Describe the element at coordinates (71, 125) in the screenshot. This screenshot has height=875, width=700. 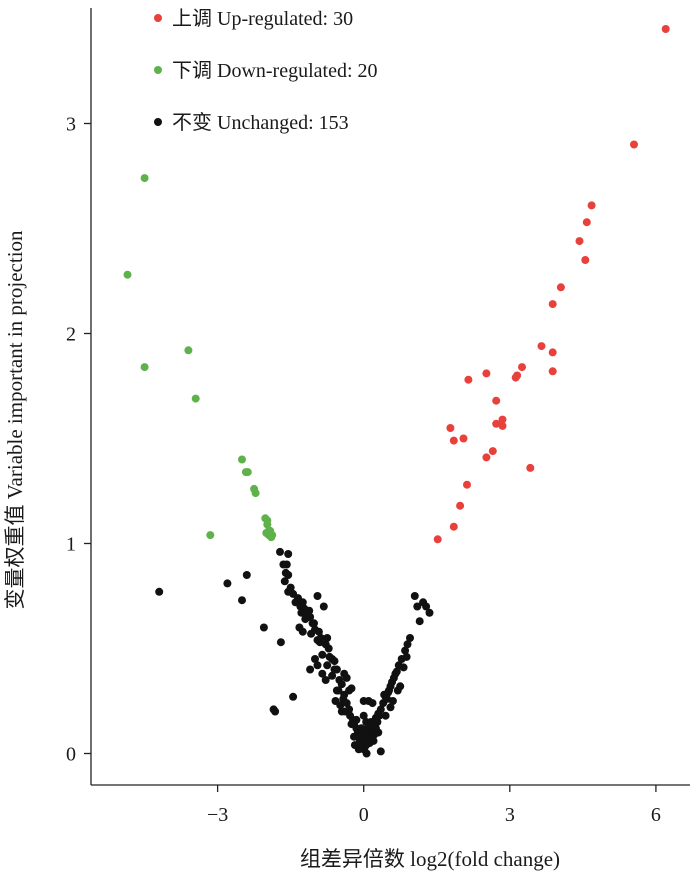
I see `y-tick-label: 3` at that location.